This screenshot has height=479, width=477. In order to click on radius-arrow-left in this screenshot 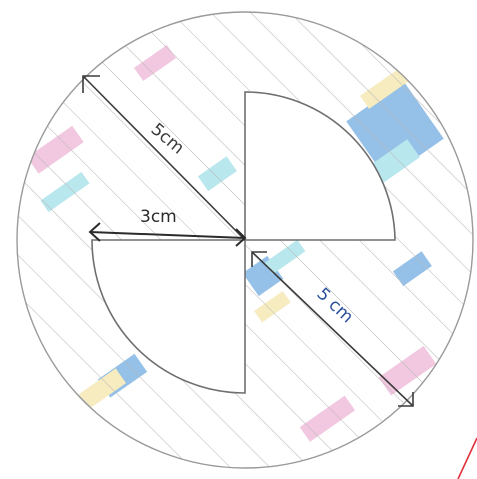, I will do `click(167, 234)`.